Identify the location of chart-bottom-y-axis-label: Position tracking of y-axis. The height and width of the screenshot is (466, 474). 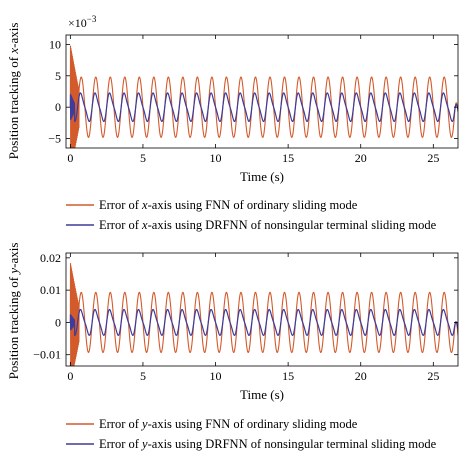
(13, 311).